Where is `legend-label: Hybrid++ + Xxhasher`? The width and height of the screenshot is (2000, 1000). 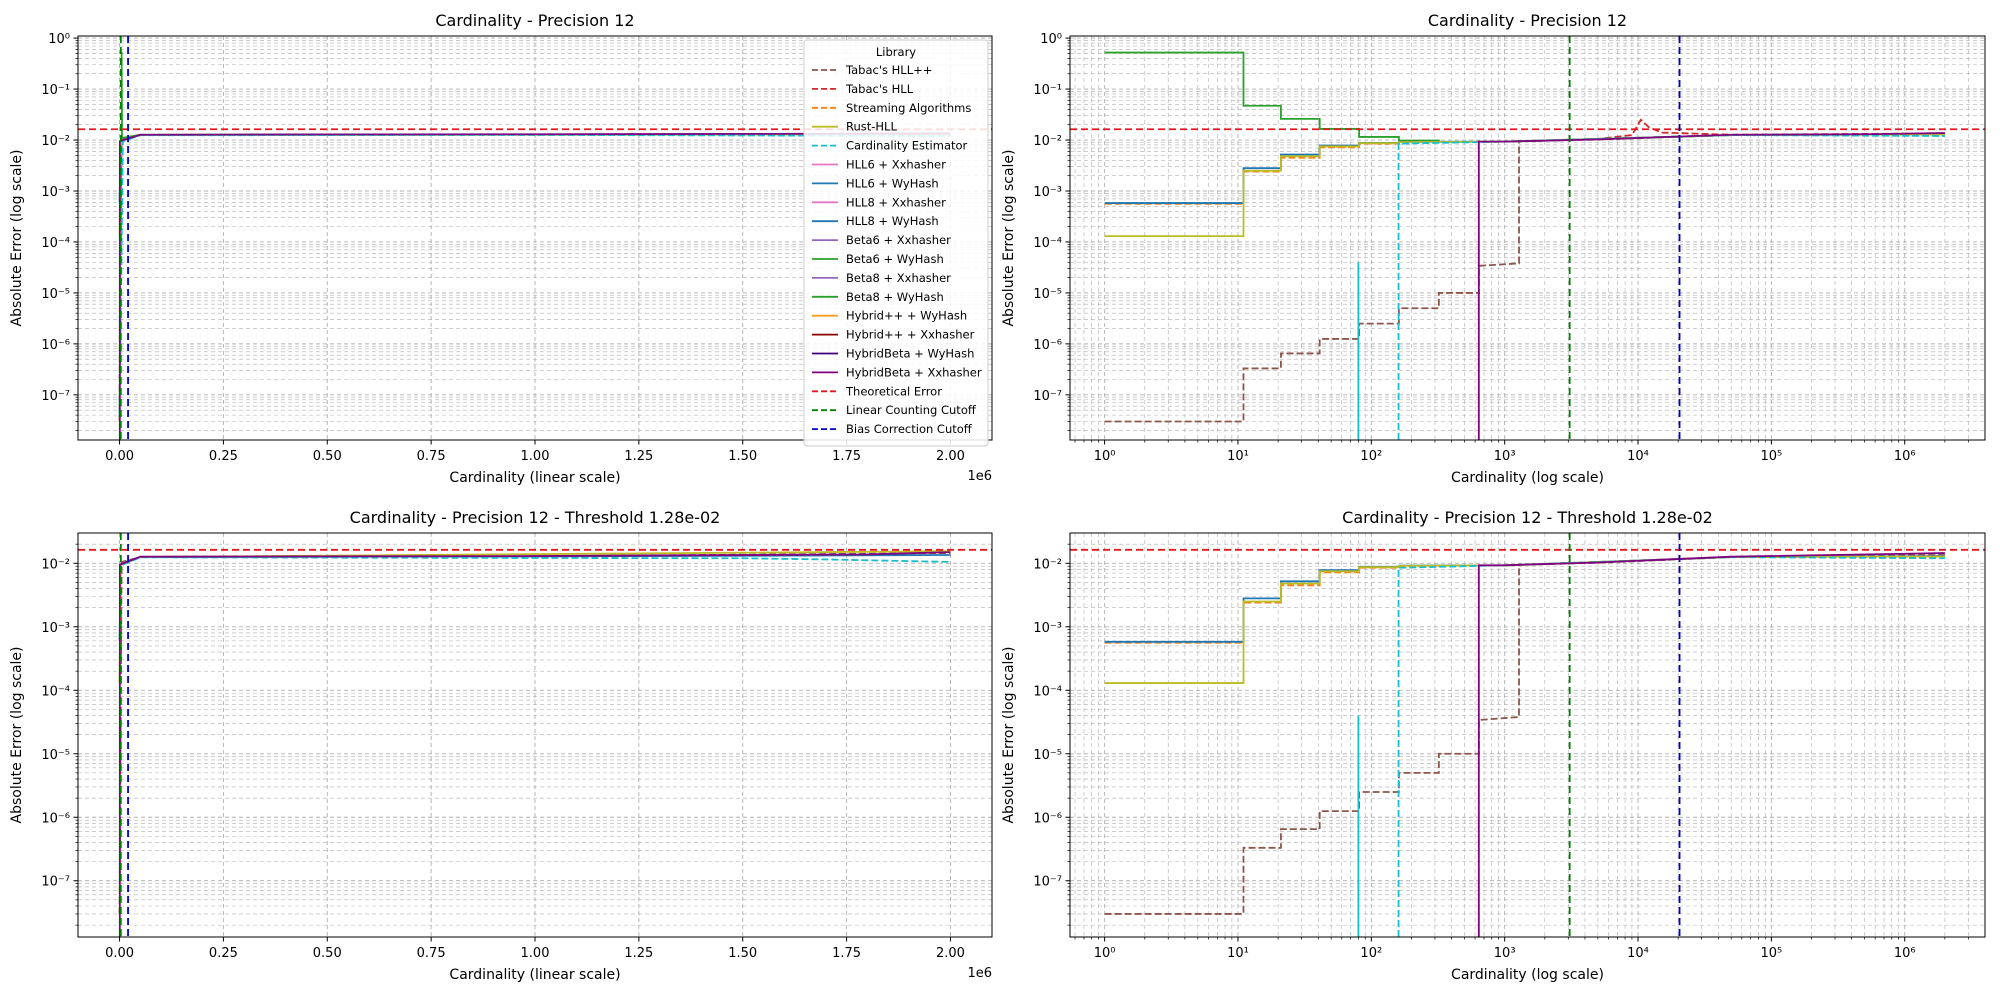
legend-label: Hybrid++ + Xxhasher is located at coordinates (910, 335).